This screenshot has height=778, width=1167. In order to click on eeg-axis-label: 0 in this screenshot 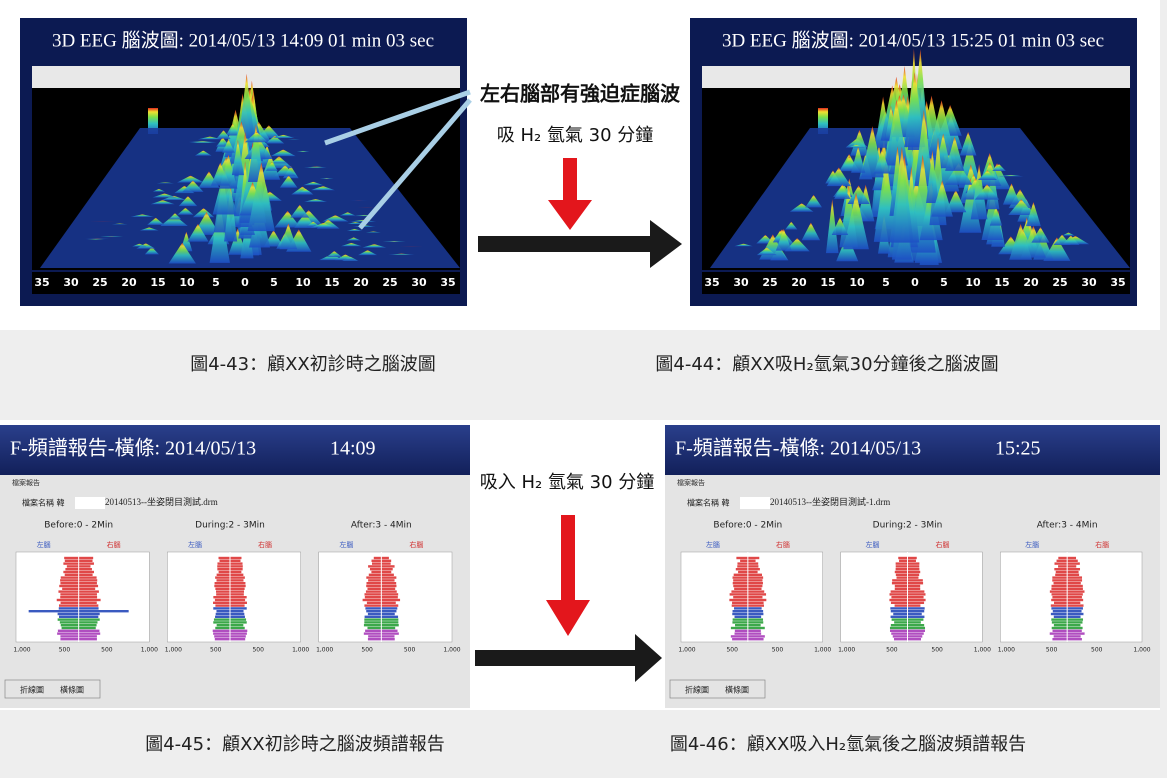, I will do `click(245, 282)`.